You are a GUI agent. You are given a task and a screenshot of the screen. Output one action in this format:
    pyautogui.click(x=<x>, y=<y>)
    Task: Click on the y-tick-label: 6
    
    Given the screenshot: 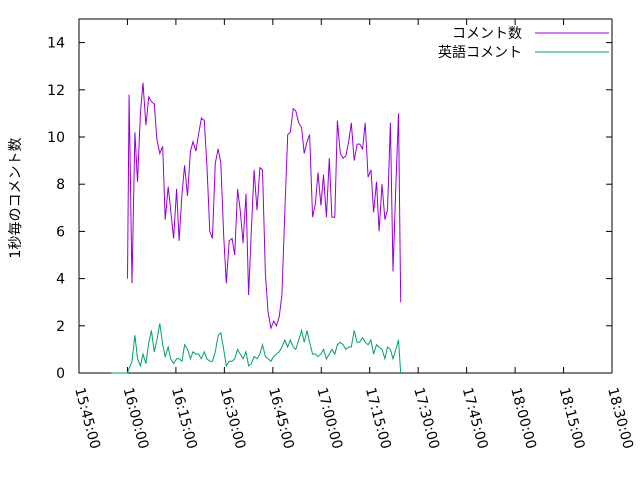 What is the action you would take?
    pyautogui.click(x=60, y=232)
    